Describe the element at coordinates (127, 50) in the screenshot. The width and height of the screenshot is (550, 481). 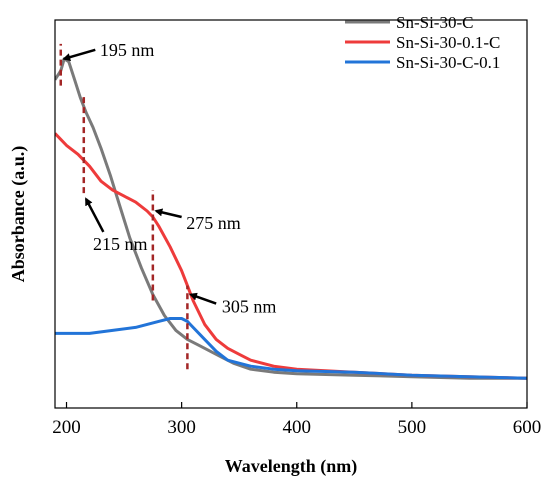
I see `annotation-label-195-nm: 195 nm` at that location.